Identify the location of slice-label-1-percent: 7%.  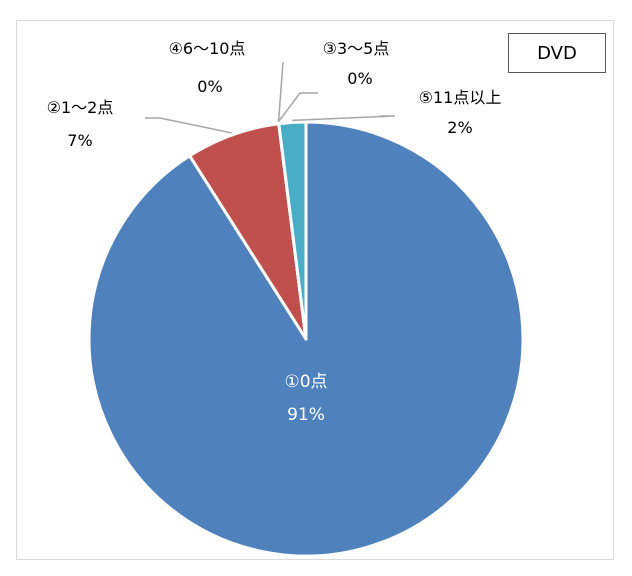
(79, 140).